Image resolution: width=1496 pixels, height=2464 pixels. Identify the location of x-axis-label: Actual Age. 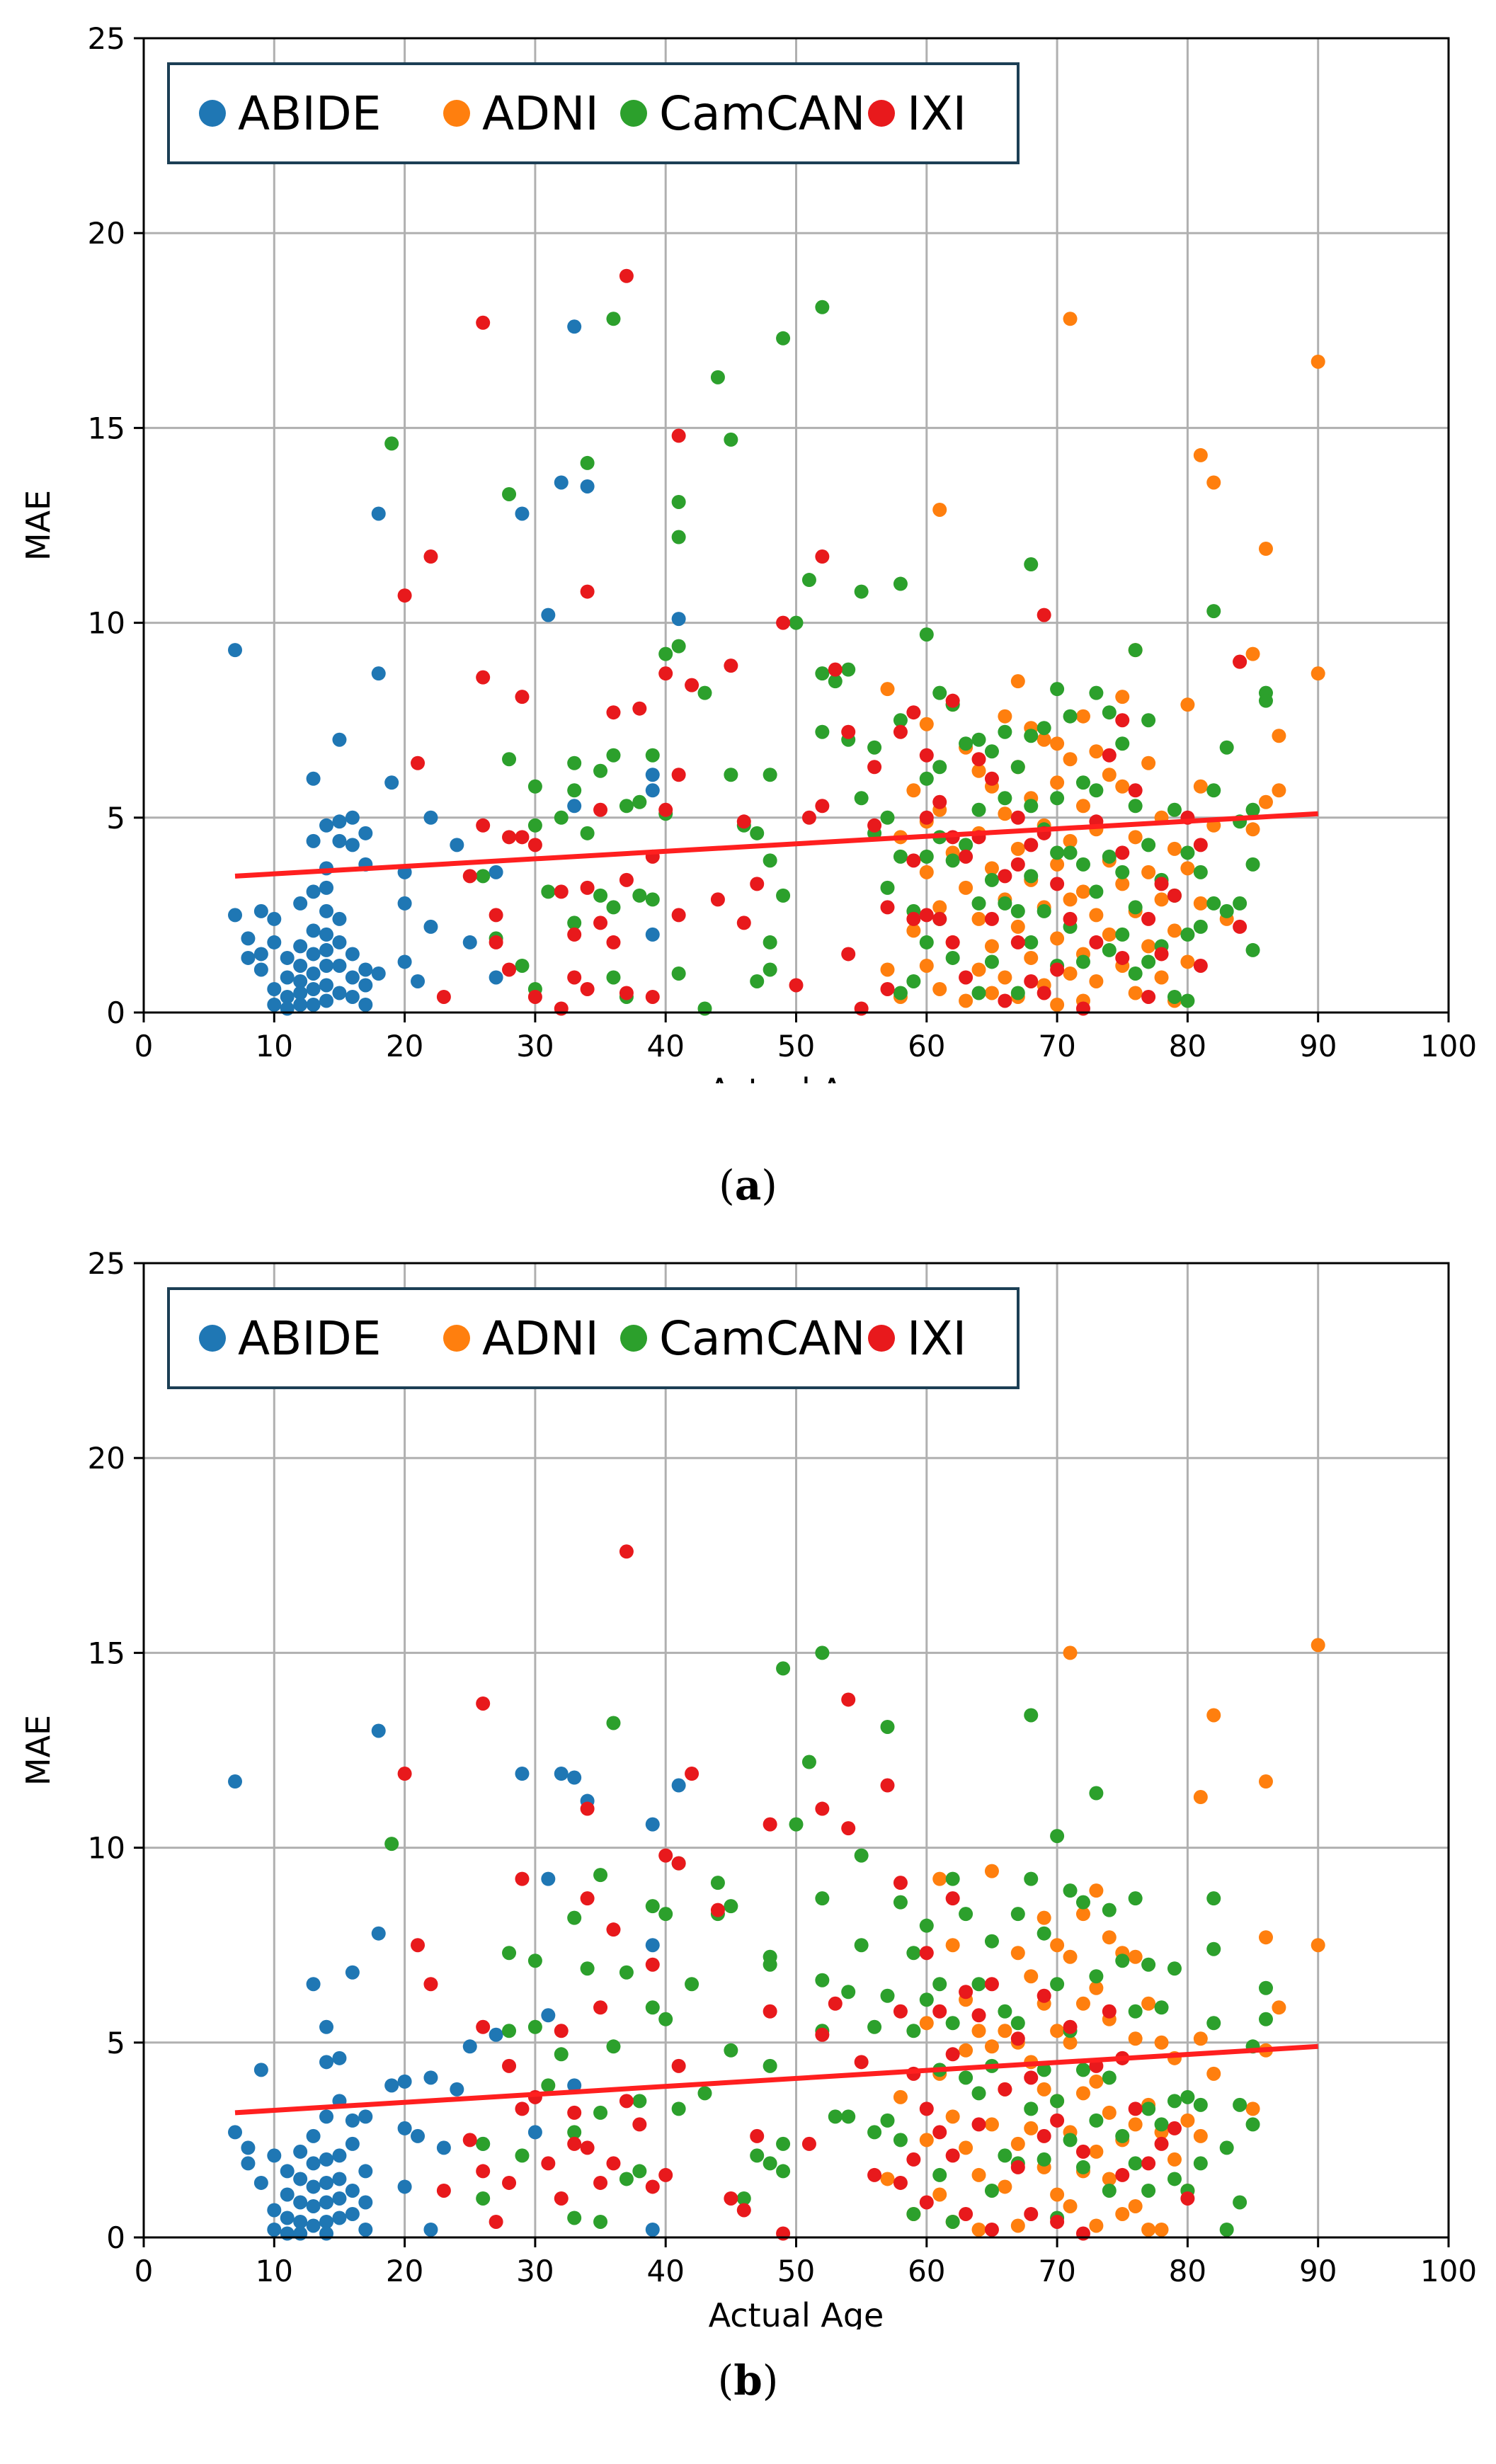
(796, 2313).